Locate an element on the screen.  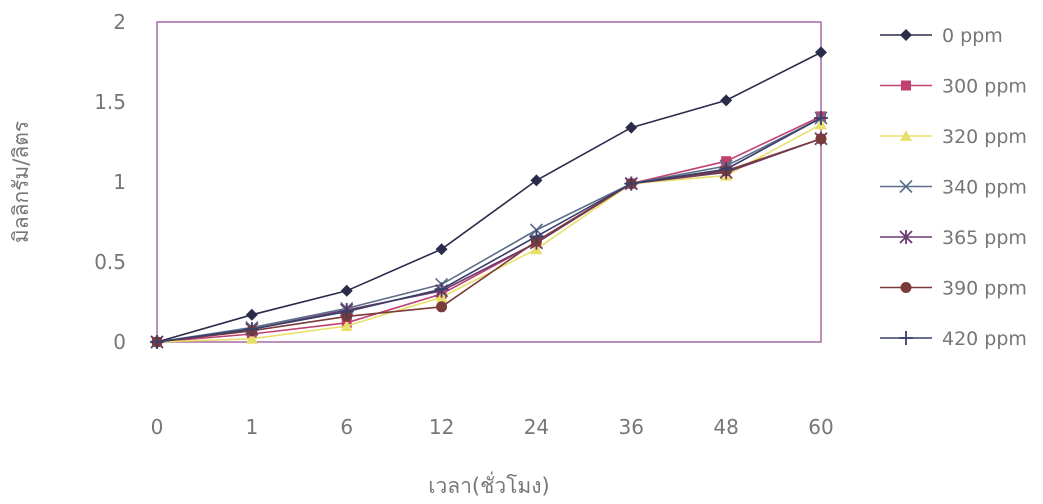
y-axis-ticks: 0 0.5 1 1.5 2 is located at coordinates (110, 182).